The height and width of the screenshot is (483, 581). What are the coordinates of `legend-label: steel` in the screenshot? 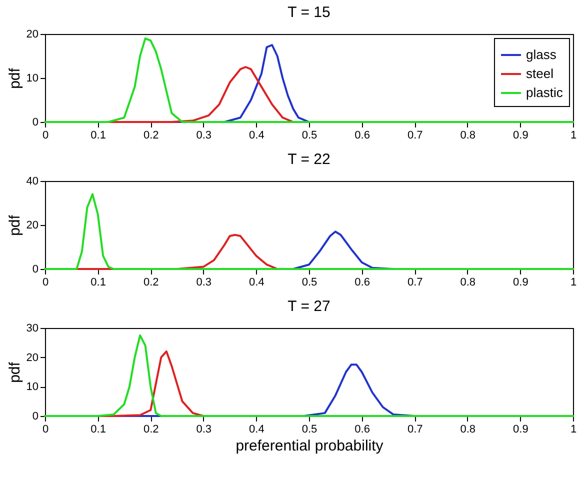 It's located at (540, 73).